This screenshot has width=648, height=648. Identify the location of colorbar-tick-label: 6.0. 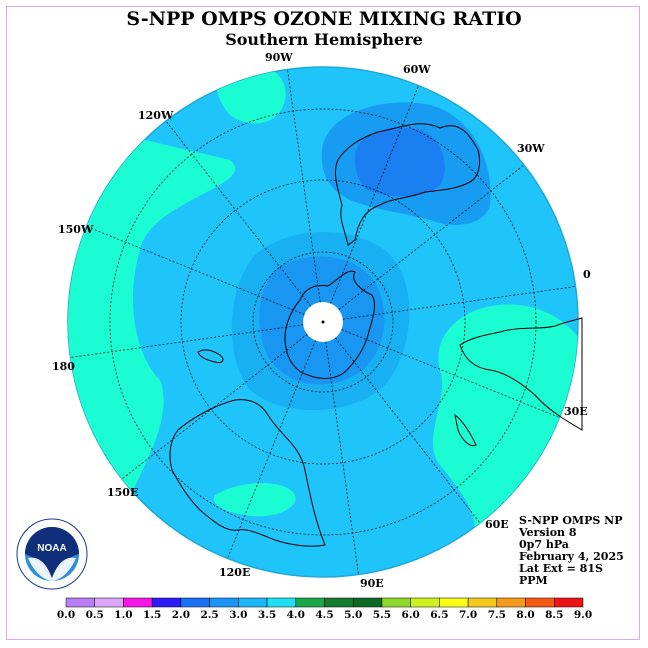
(411, 615).